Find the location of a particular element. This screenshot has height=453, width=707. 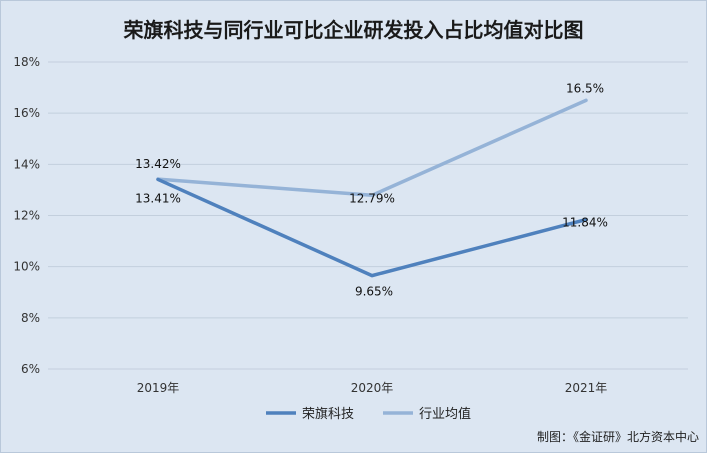

x-axis-tick-labels: 2019年 2020年 2021年 is located at coordinates (372, 388).